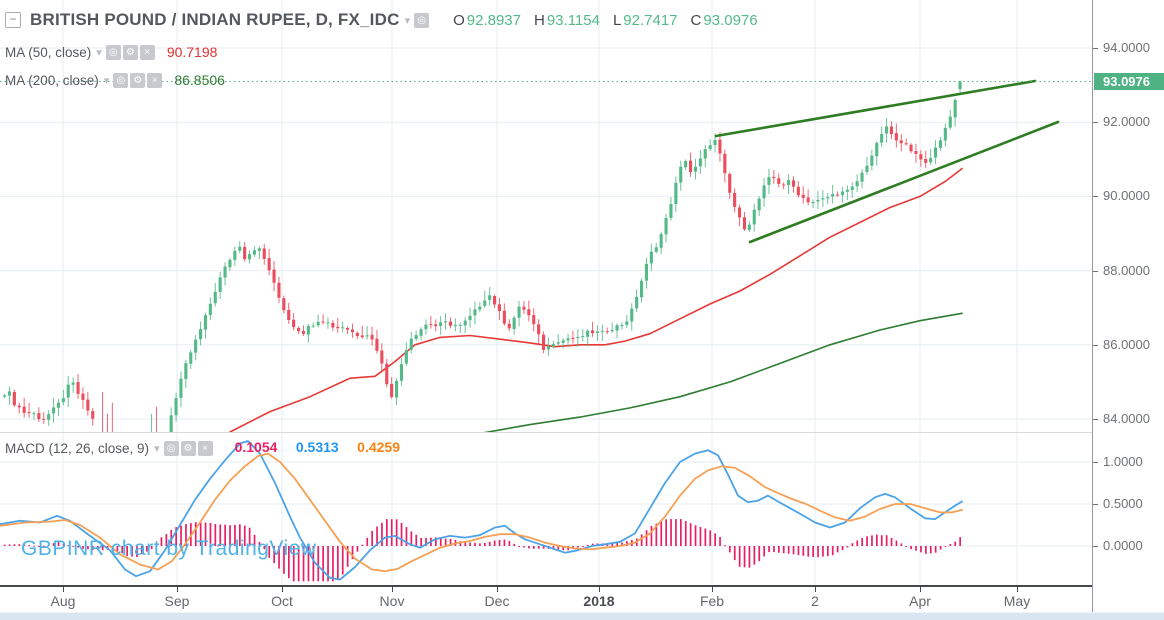  Describe the element at coordinates (712, 601) in the screenshot. I see `time-tick-label: Feb` at that location.